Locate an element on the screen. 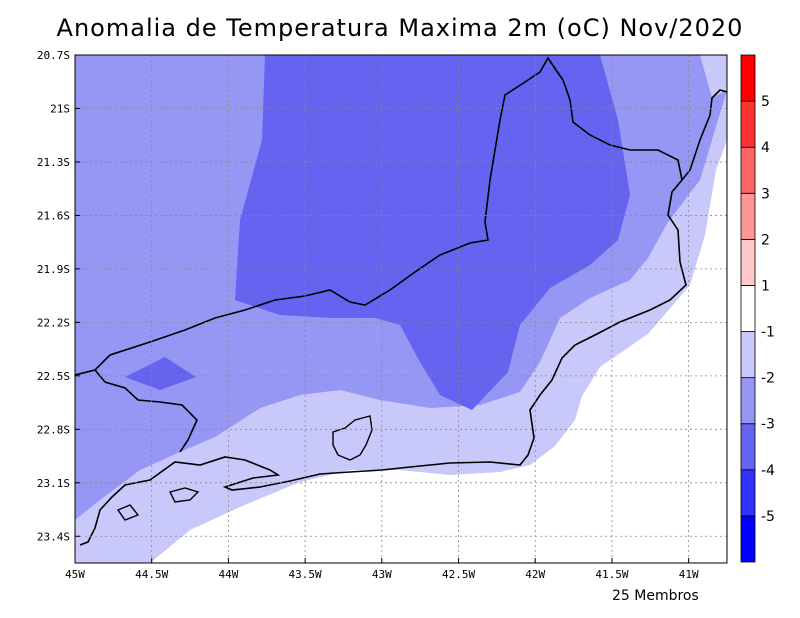  members-footer: 25 Membros is located at coordinates (655, 596).